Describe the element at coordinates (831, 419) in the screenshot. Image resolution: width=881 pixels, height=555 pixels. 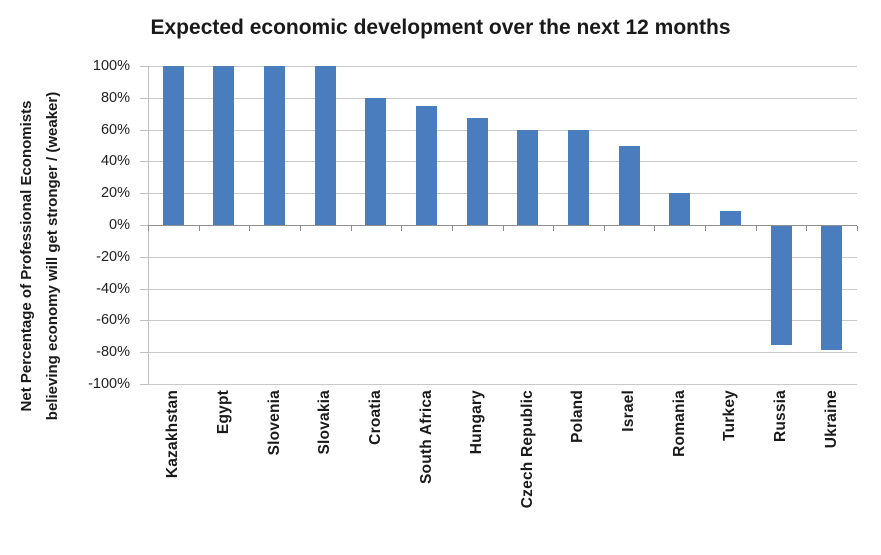
I see `x-category-label-ukraine: Ukraine` at that location.